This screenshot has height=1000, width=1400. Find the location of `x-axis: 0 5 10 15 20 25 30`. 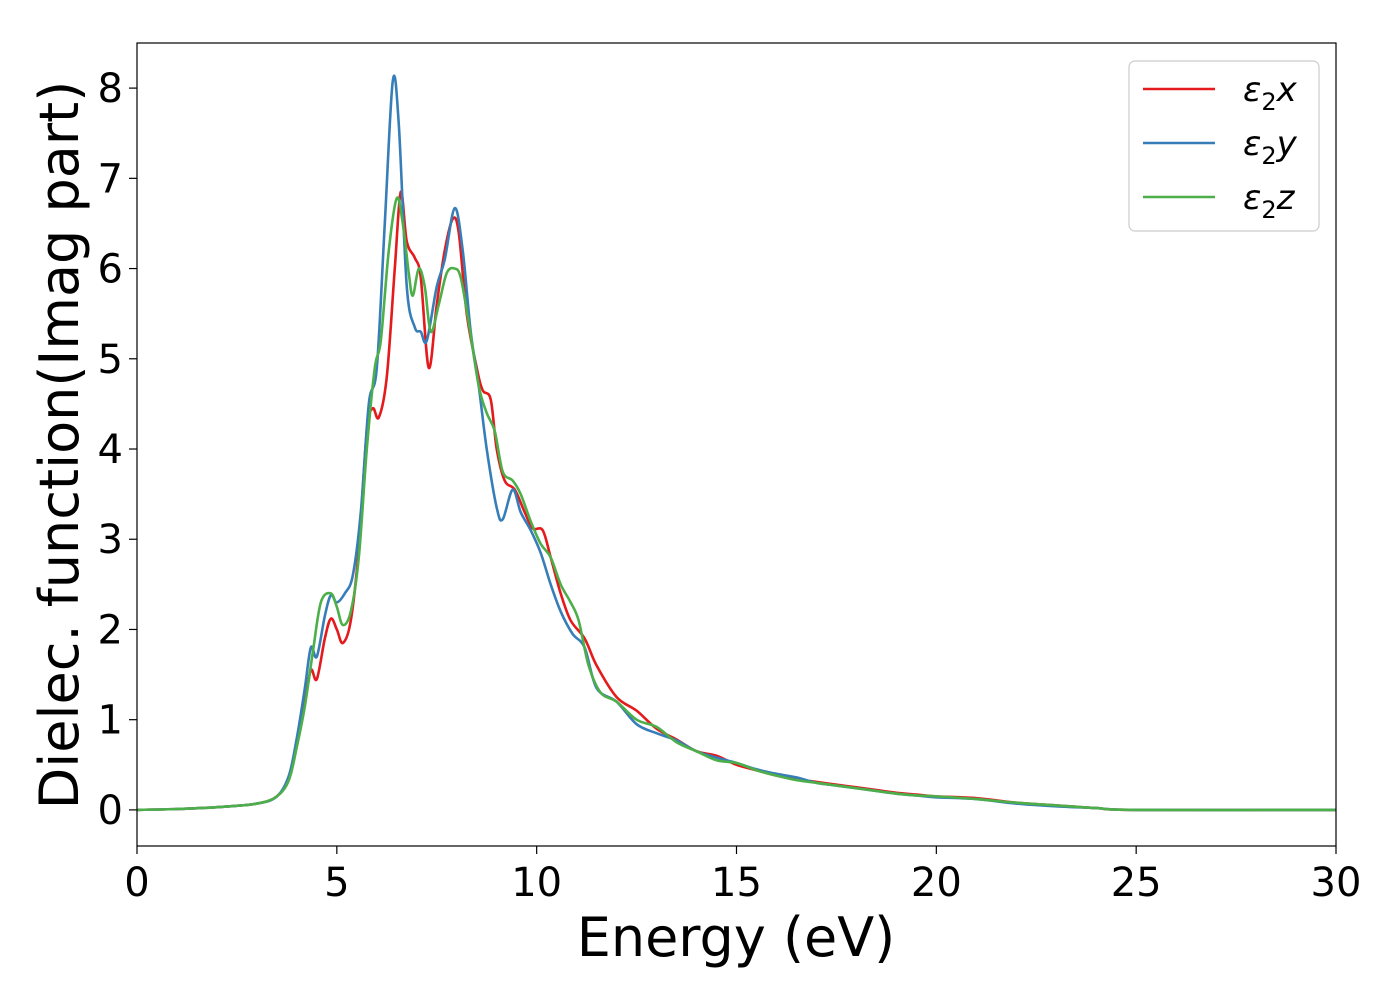

x-axis: 0 5 10 15 20 25 30 is located at coordinates (742, 876).